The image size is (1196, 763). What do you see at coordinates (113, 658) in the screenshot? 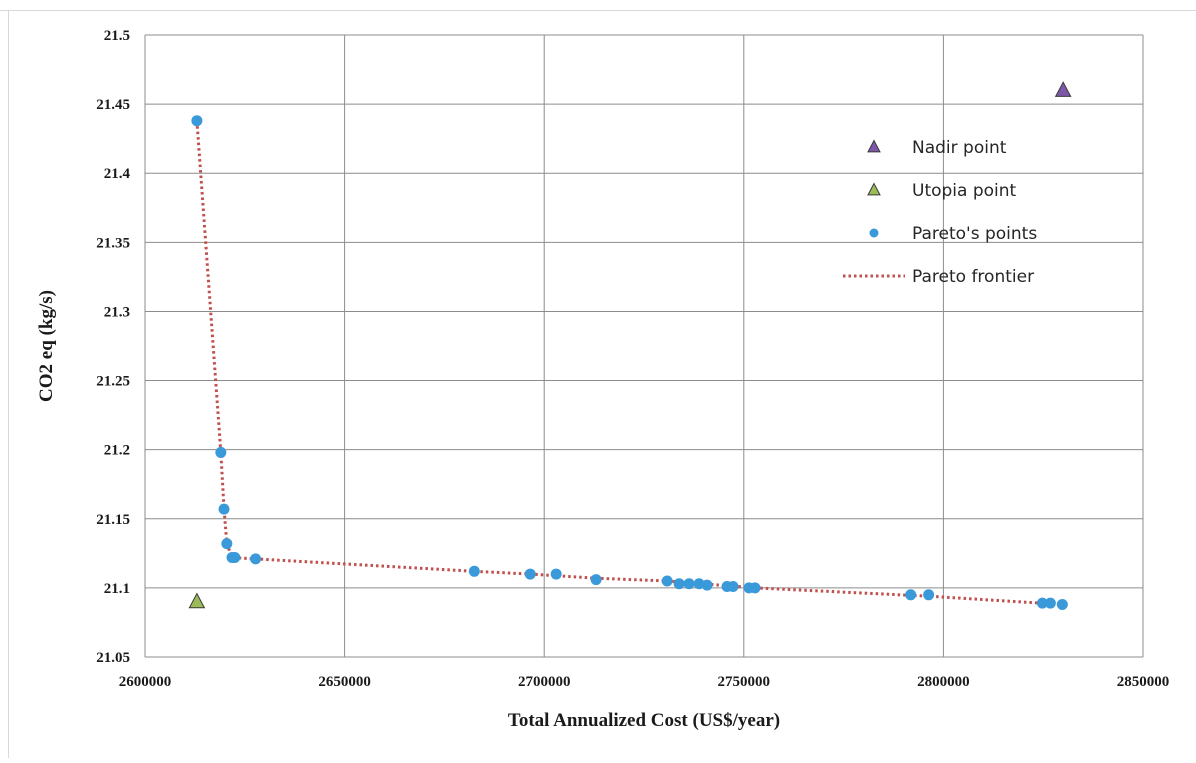
I see `y-tick-label: 21.05` at bounding box center [113, 658].